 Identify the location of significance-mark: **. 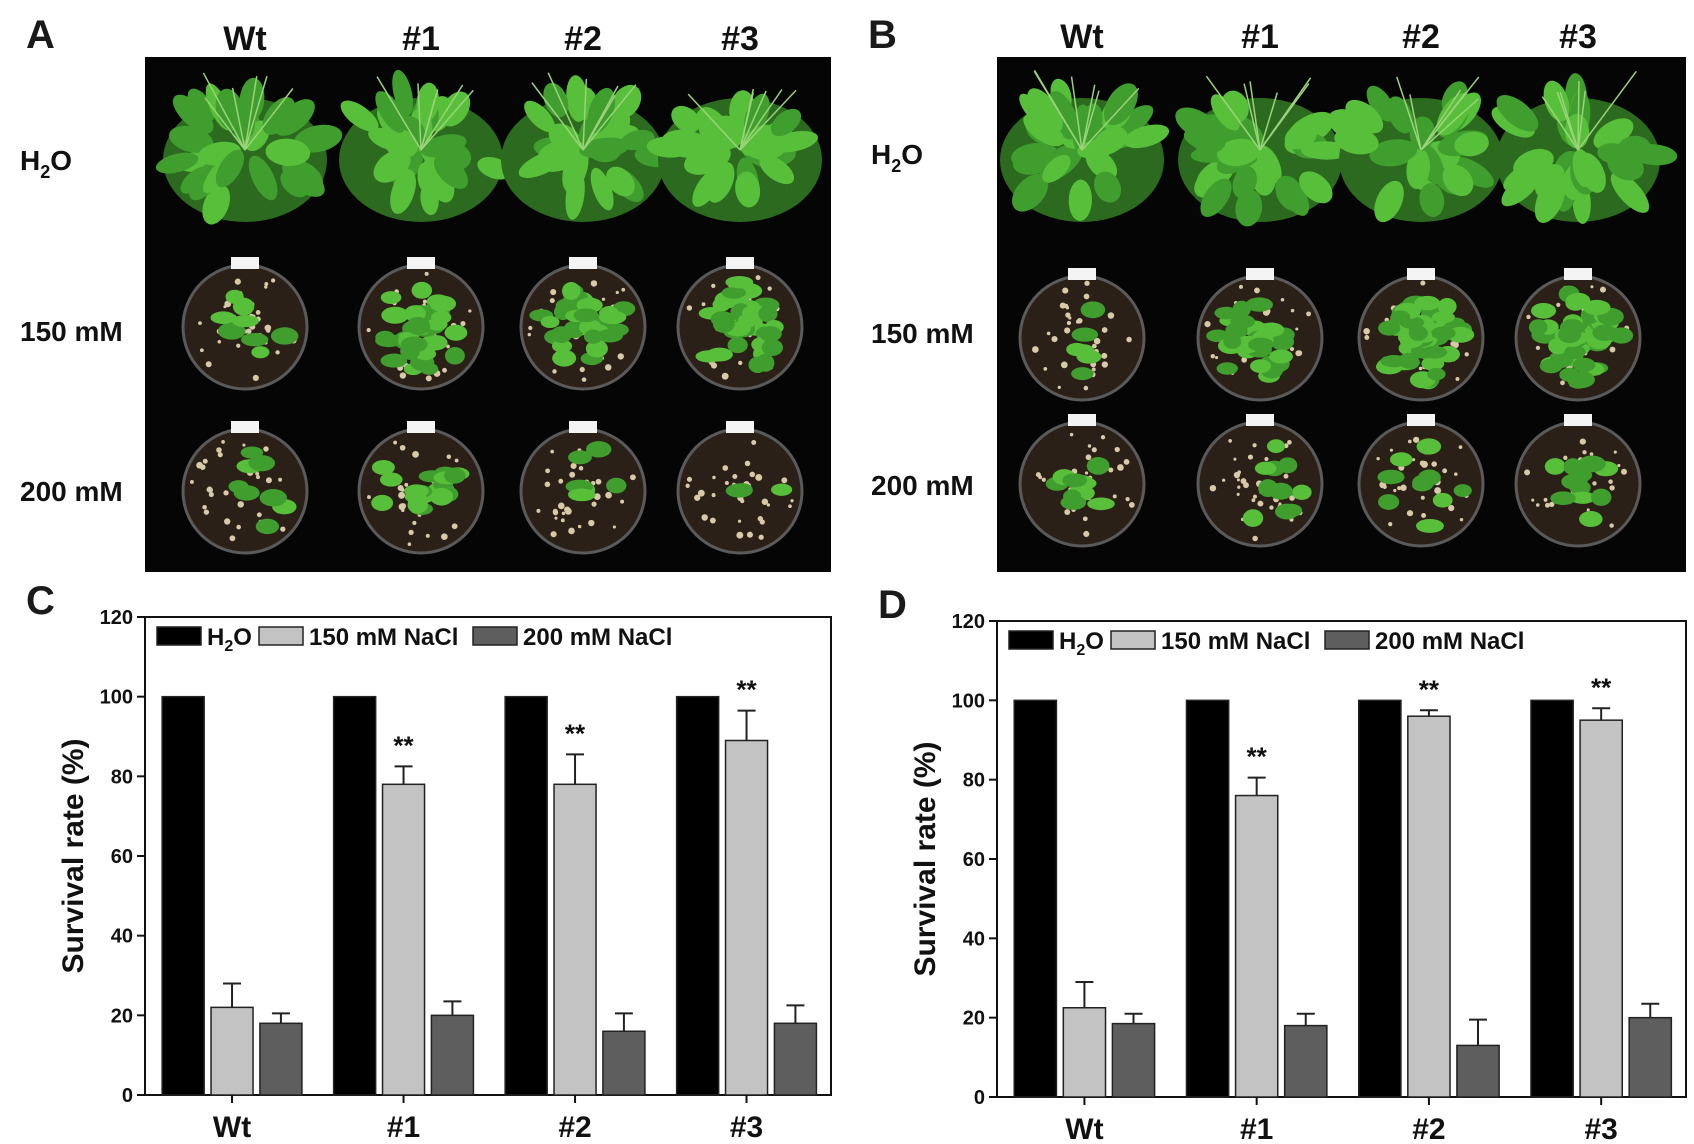
(1429, 689).